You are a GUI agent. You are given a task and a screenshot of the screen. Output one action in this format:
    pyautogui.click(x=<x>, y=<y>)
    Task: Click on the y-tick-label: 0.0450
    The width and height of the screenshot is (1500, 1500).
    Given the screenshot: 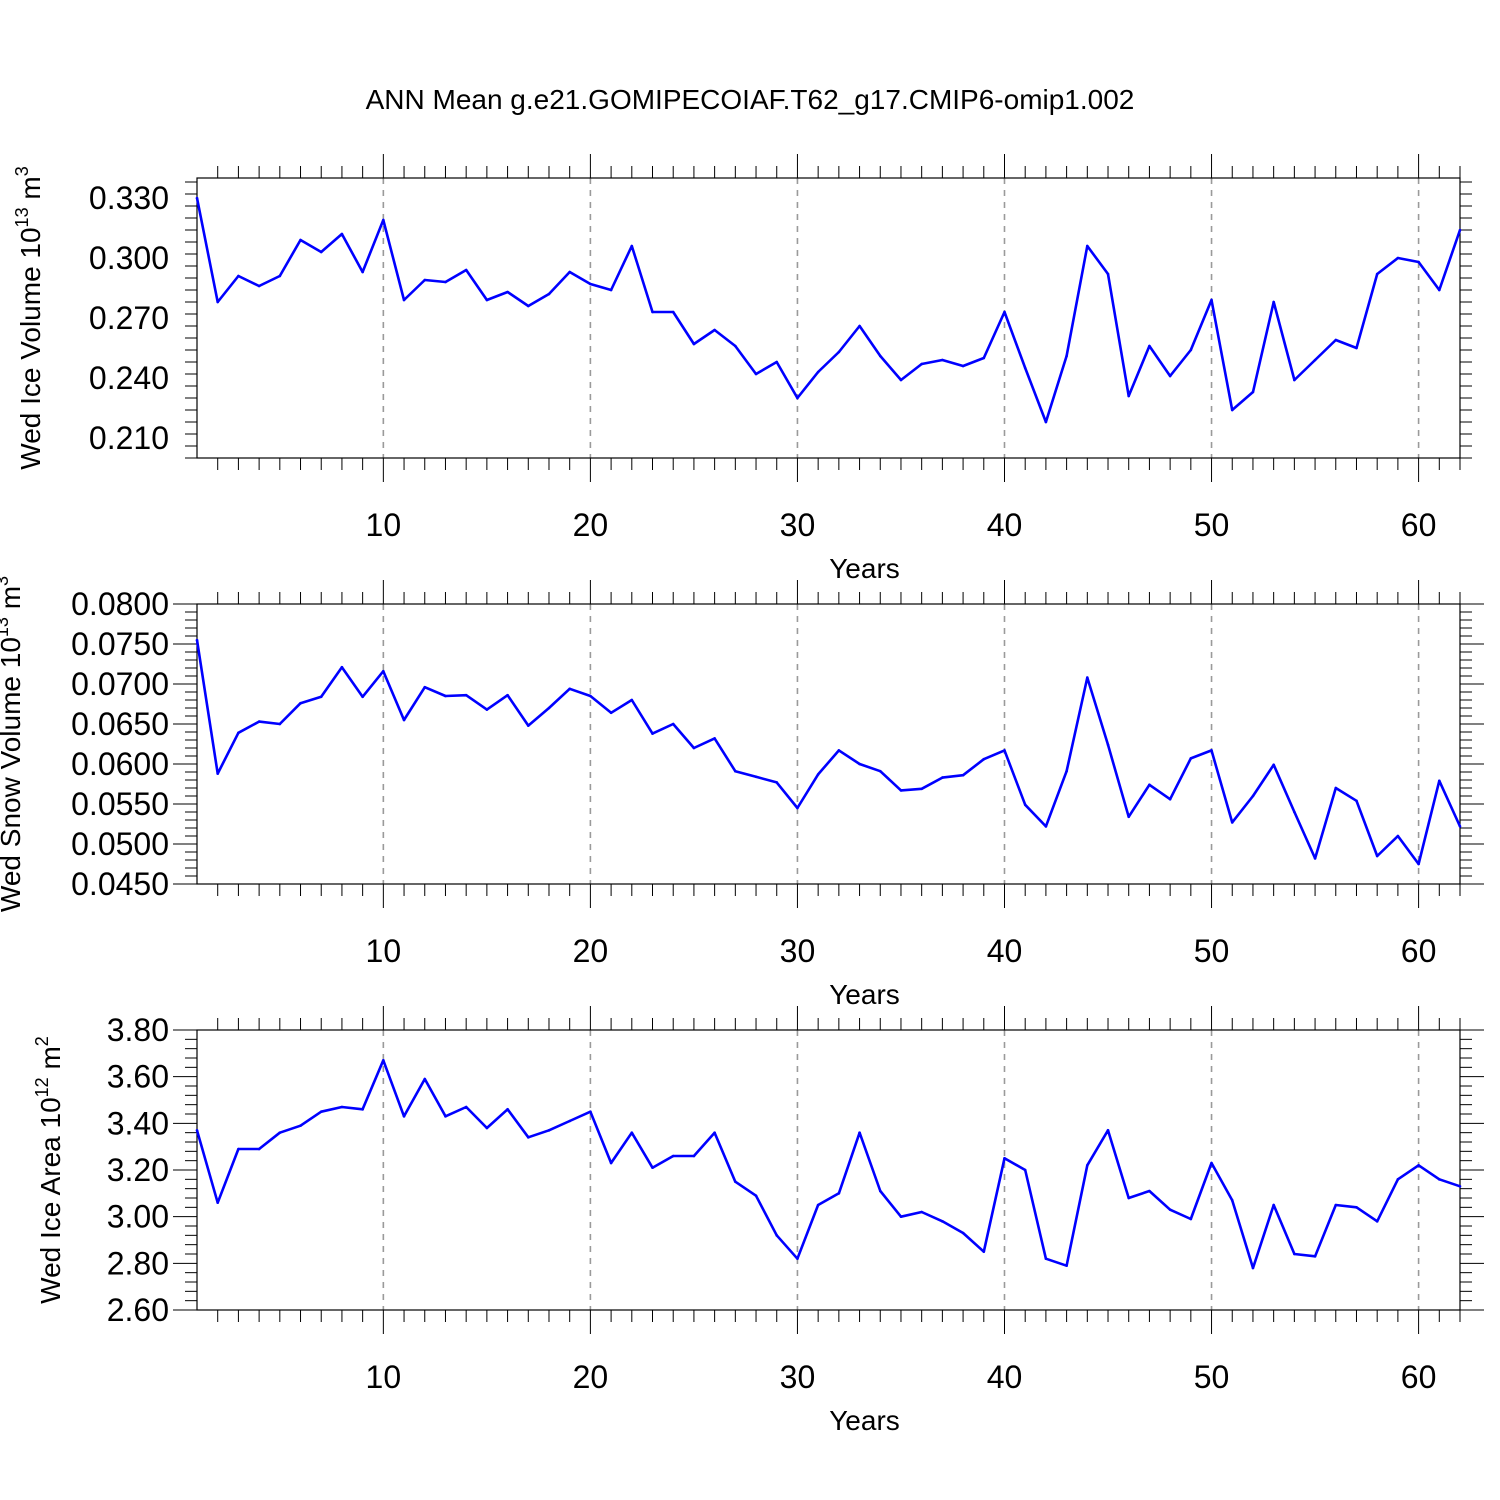 What is the action you would take?
    pyautogui.click(x=120, y=884)
    